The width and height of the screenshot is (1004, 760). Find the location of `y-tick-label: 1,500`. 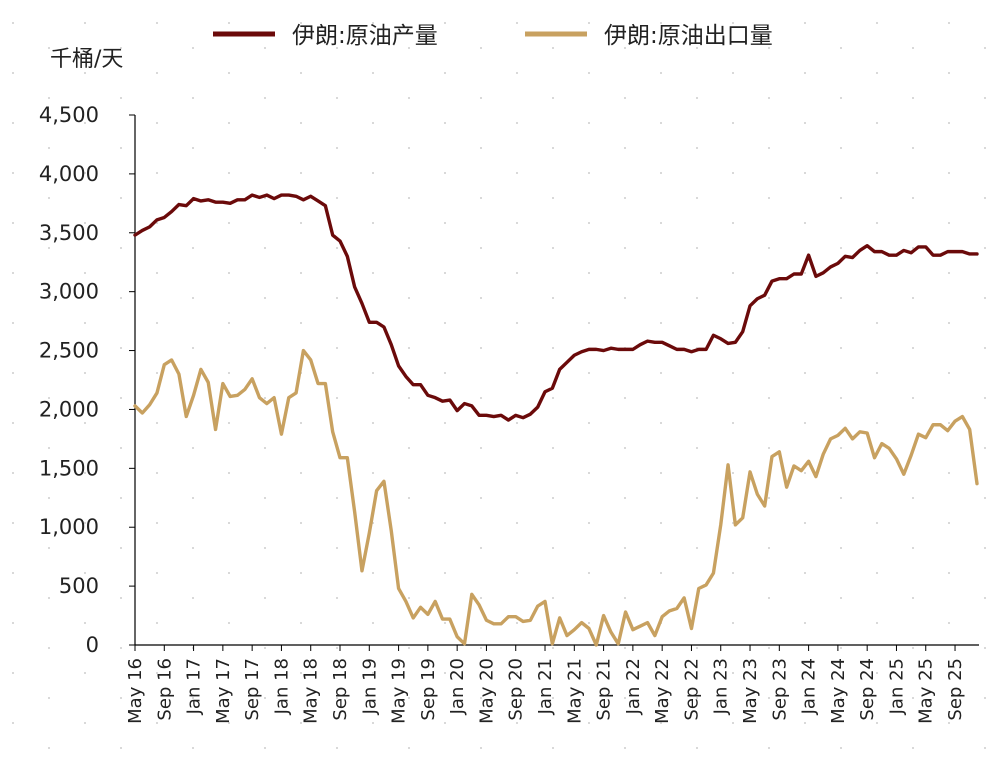

y-tick-label: 1,500 is located at coordinates (69, 468).